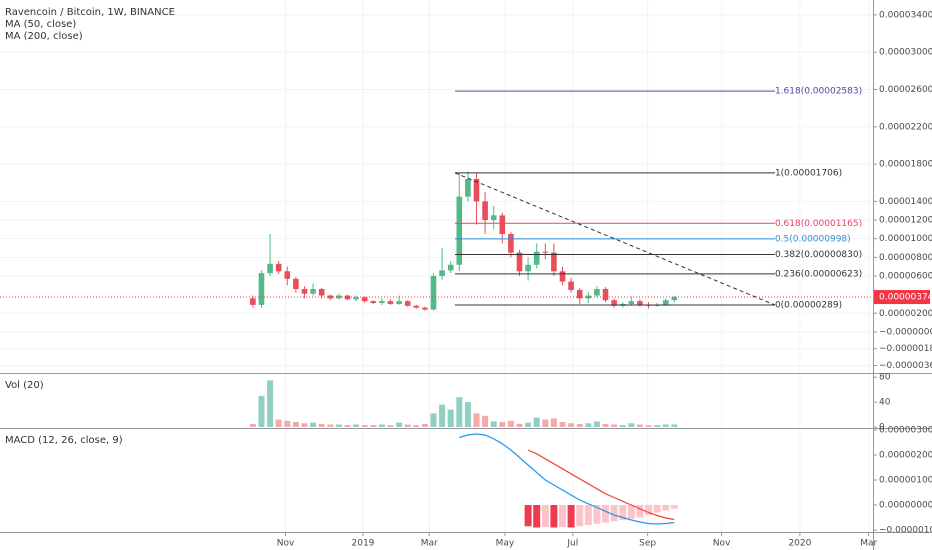 The image size is (932, 550). What do you see at coordinates (902, 297) in the screenshot?
I see `last-price-box` at bounding box center [902, 297].